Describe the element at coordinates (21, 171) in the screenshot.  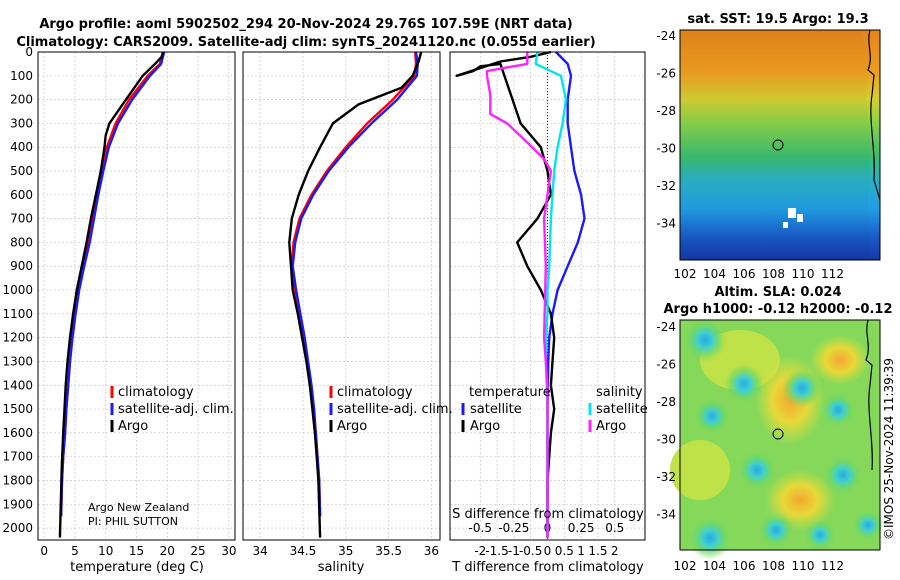
I see `depth-tick-label: 500` at that location.